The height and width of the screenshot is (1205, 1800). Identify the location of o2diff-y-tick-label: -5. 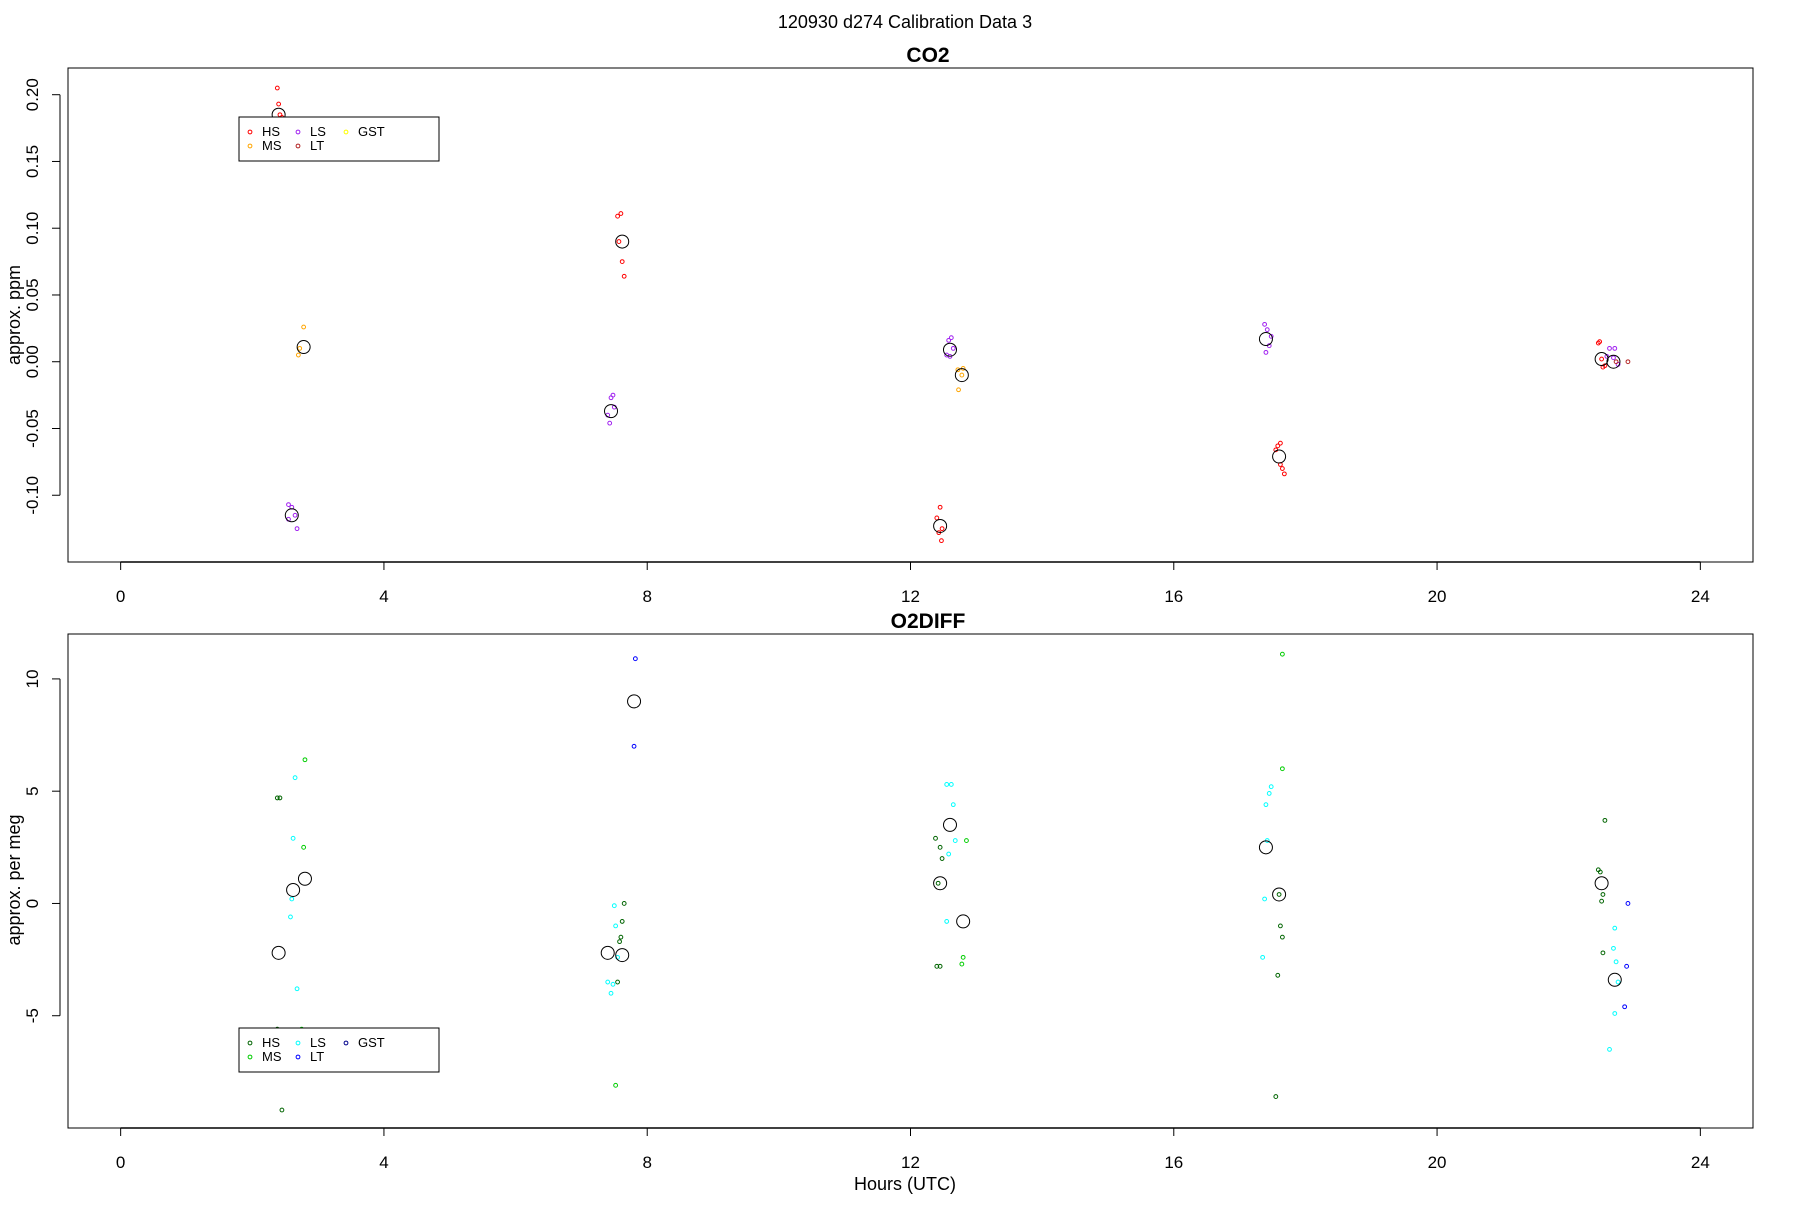
(32, 1015).